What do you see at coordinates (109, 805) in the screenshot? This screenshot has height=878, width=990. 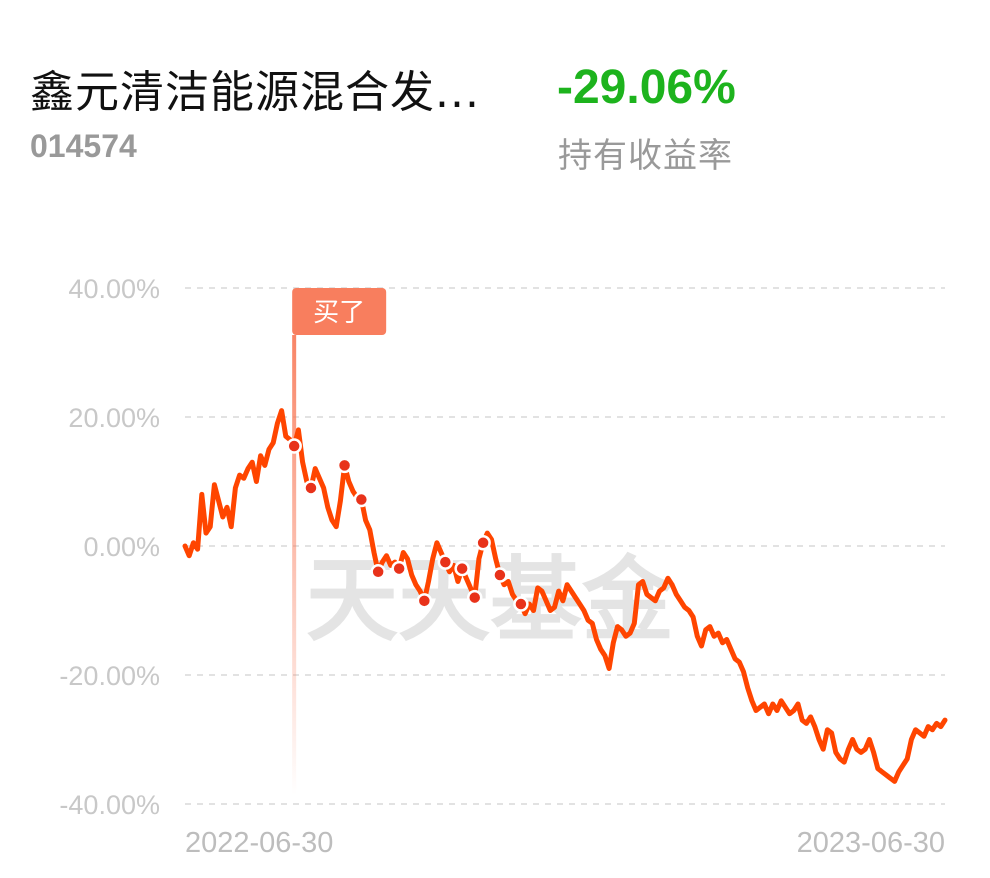 I see `y-tick-label: -40.00%` at bounding box center [109, 805].